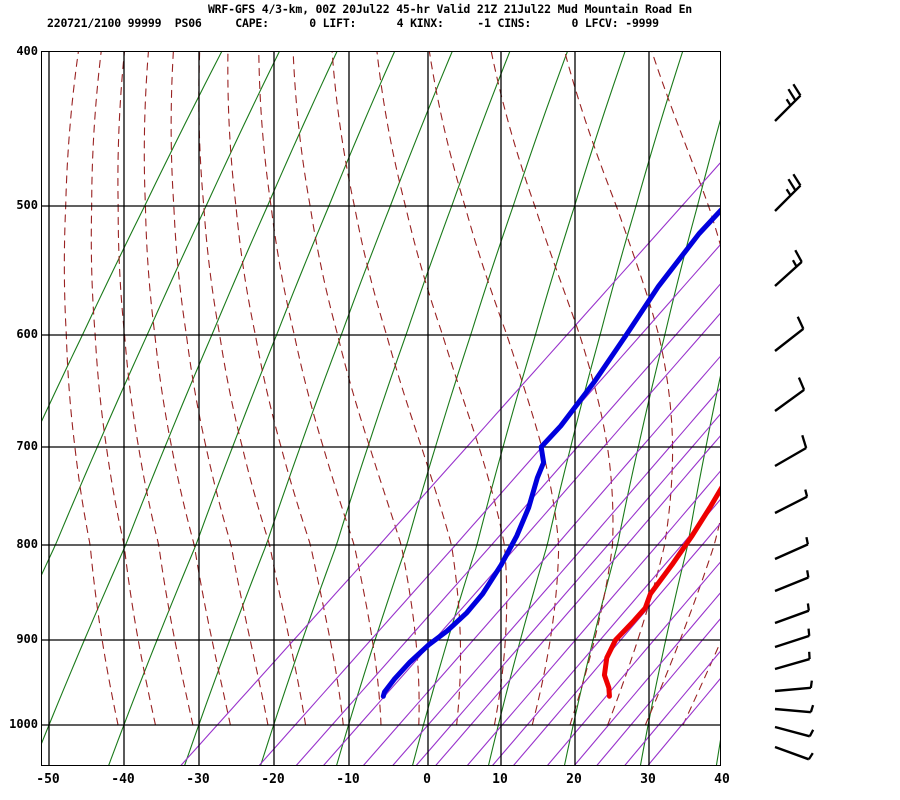 The image size is (900, 800). I want to click on temperature-tick-label: 20, so click(574, 779).